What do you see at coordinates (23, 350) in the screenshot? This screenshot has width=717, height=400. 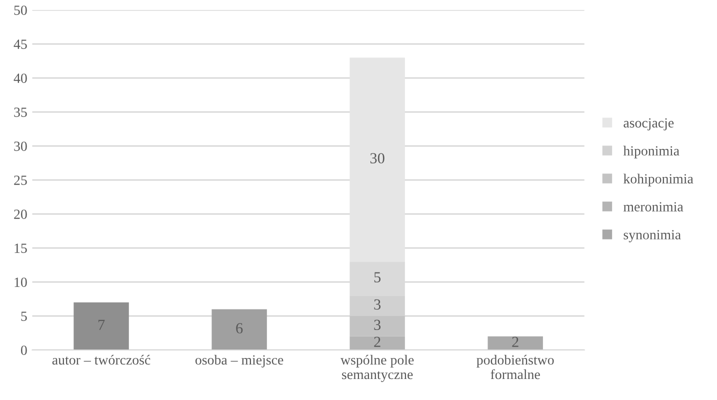 I see `y-tick-label: 0` at bounding box center [23, 350].